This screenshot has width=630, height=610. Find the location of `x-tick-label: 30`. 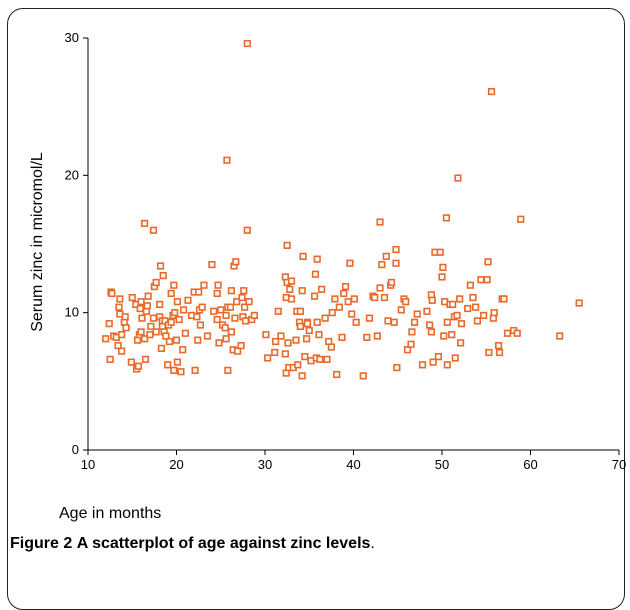

x-tick-label: 30 is located at coordinates (265, 464).